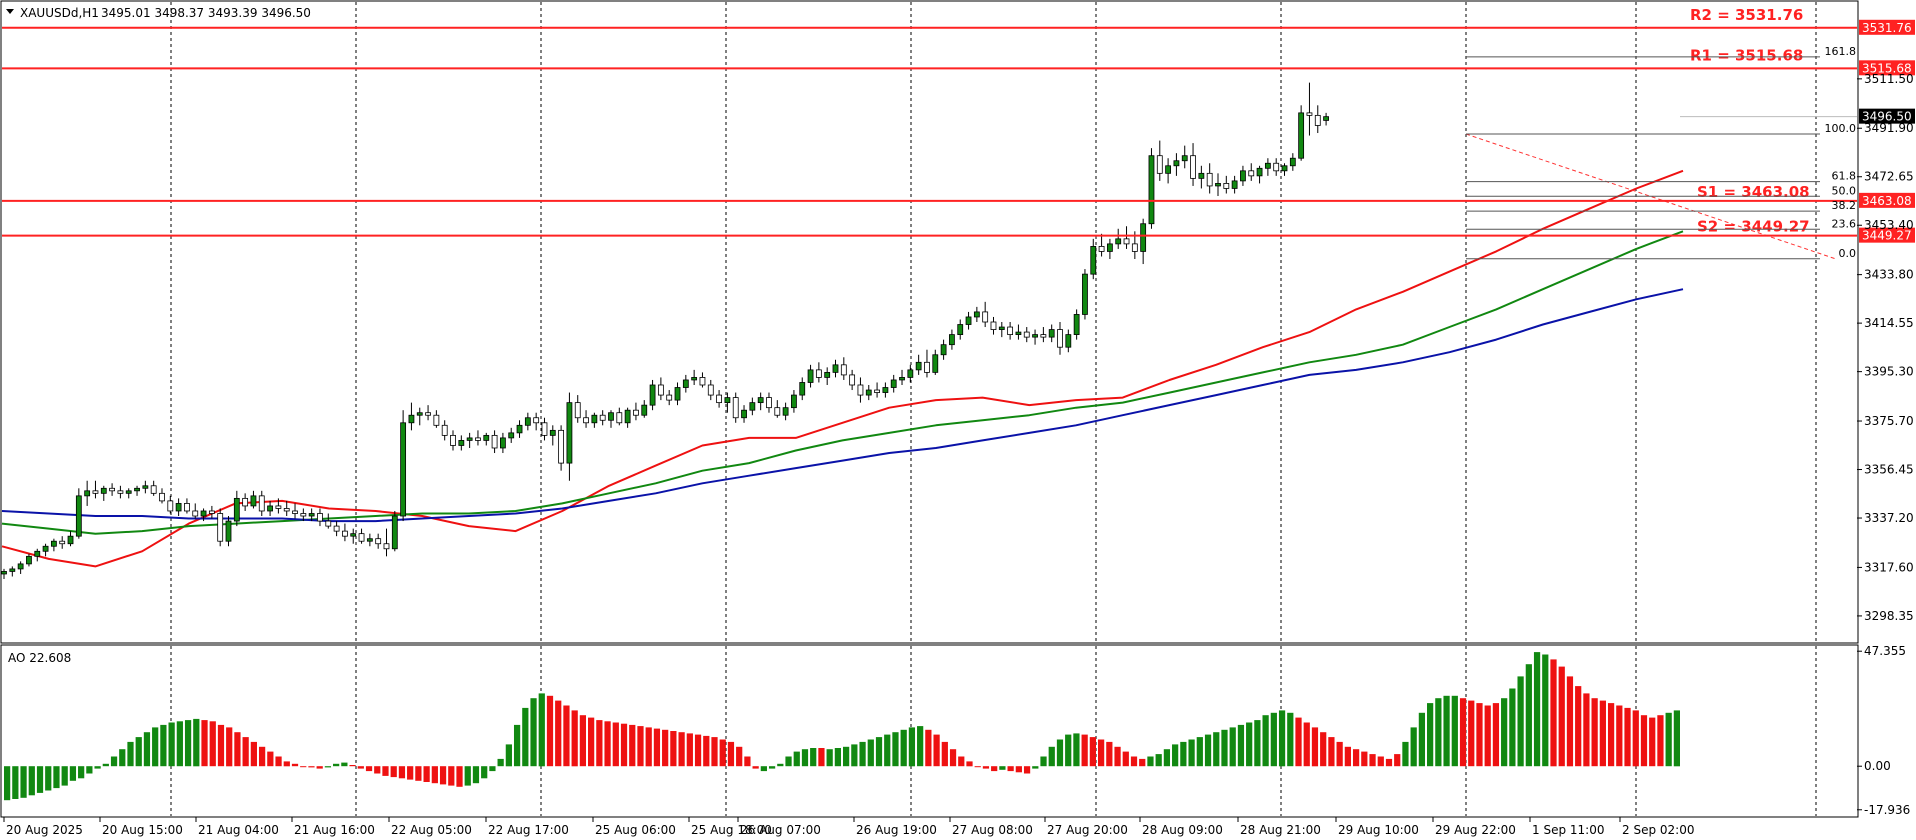 Image resolution: width=1916 pixels, height=840 pixels. What do you see at coordinates (1746, 55) in the screenshot?
I see `r1-level-label: R1 = 3515.68` at bounding box center [1746, 55].